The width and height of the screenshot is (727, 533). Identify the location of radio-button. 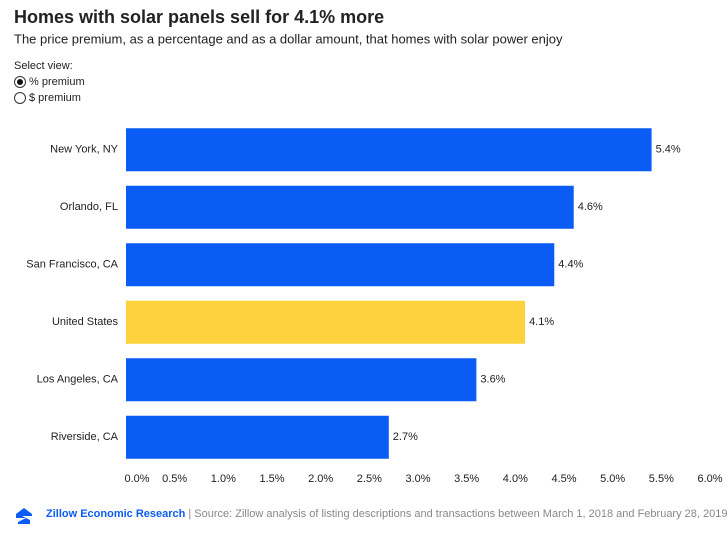
(20, 98).